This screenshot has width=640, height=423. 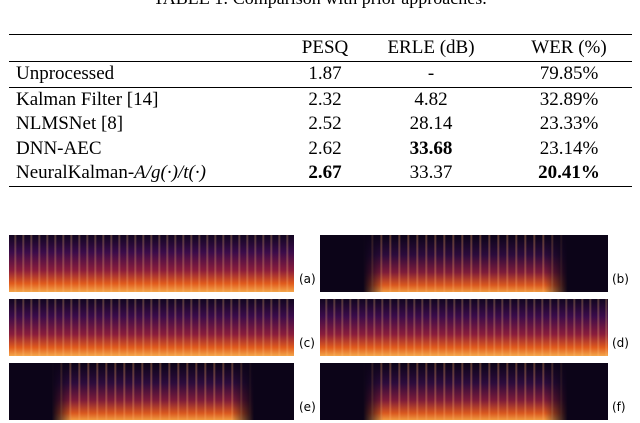 What do you see at coordinates (151, 48) in the screenshot?
I see `header-method` at bounding box center [151, 48].